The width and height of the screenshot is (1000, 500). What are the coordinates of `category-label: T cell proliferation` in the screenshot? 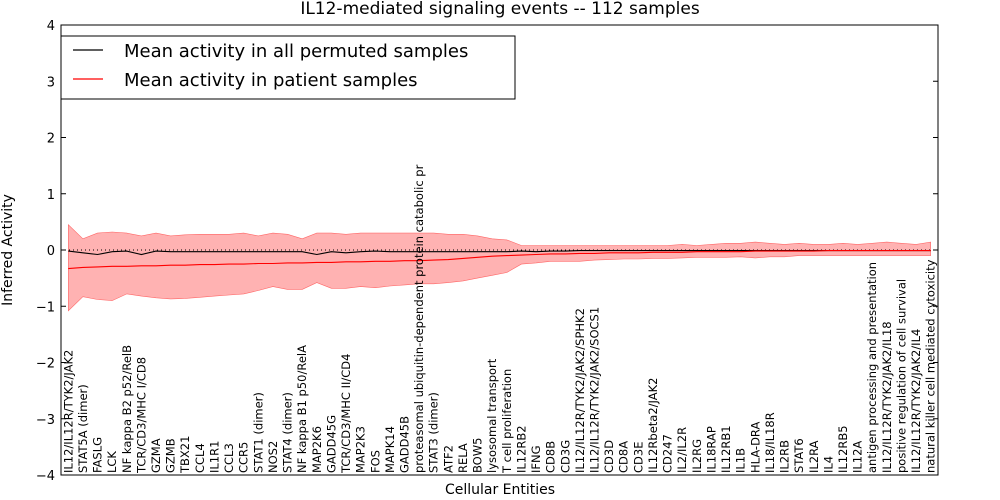 It's located at (507, 421).